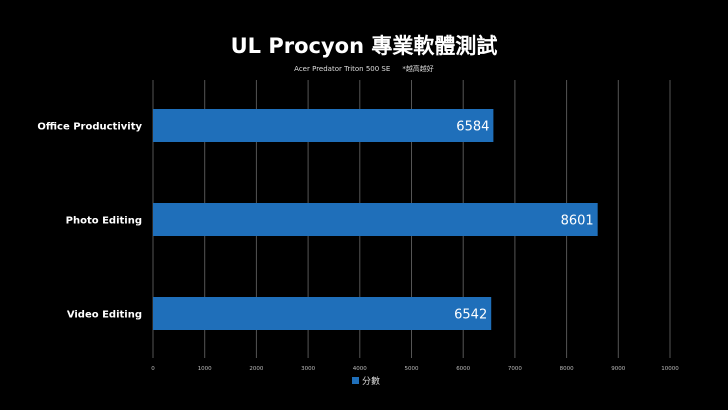 This screenshot has height=410, width=728. What do you see at coordinates (153, 369) in the screenshot?
I see `x-tick-label: 0` at bounding box center [153, 369].